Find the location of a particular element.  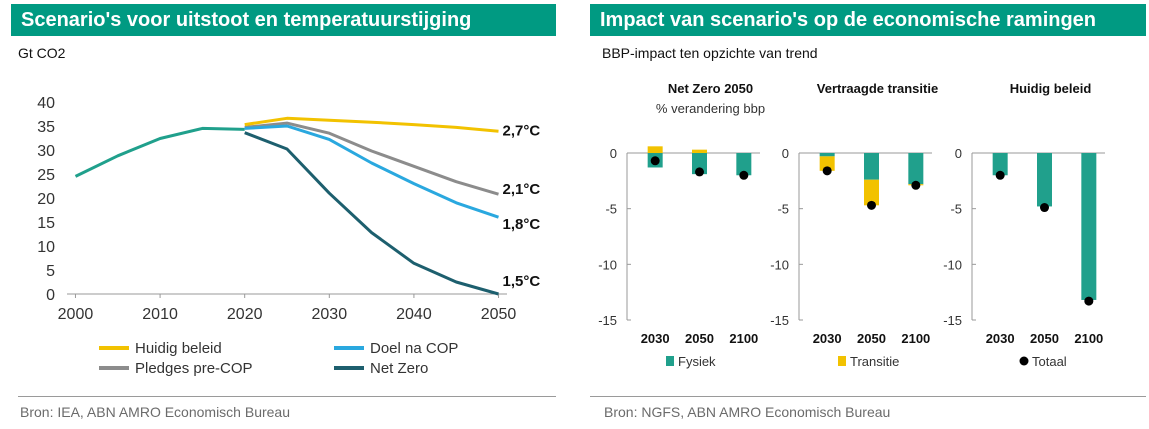

series-end-label: 2,7°C is located at coordinates (522, 130).